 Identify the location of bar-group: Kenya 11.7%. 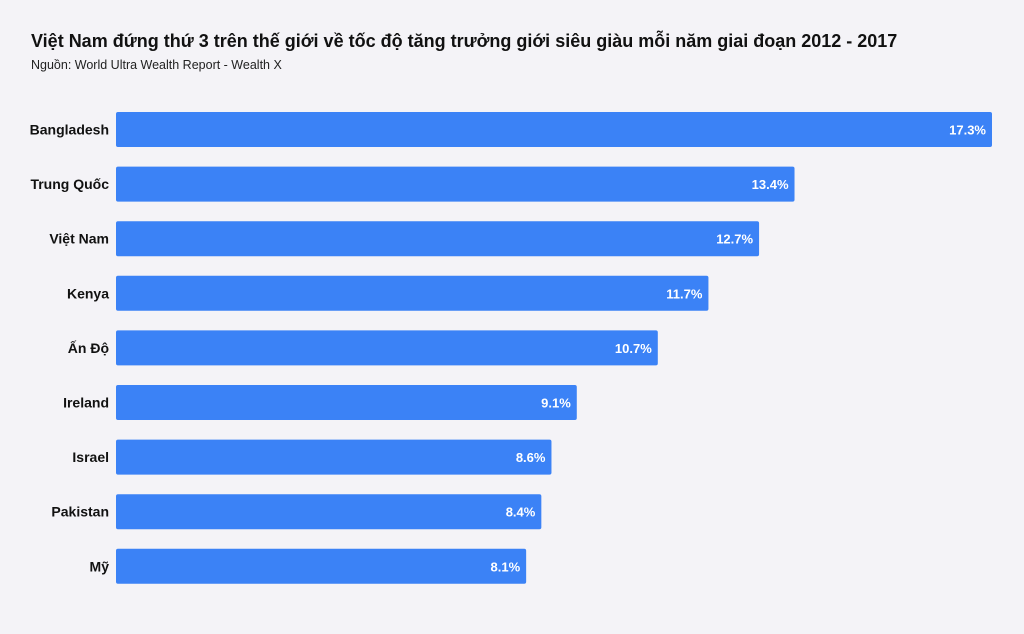
(388, 293).